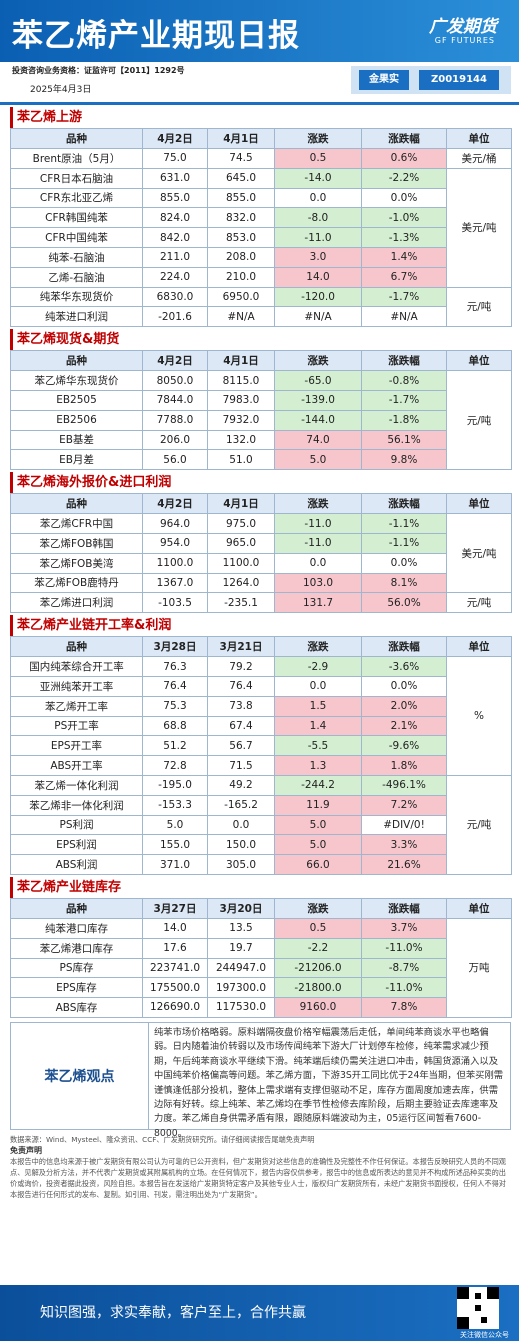 The image size is (519, 1341). Describe the element at coordinates (241, 948) in the screenshot. I see `value-cell: 19.7` at that location.